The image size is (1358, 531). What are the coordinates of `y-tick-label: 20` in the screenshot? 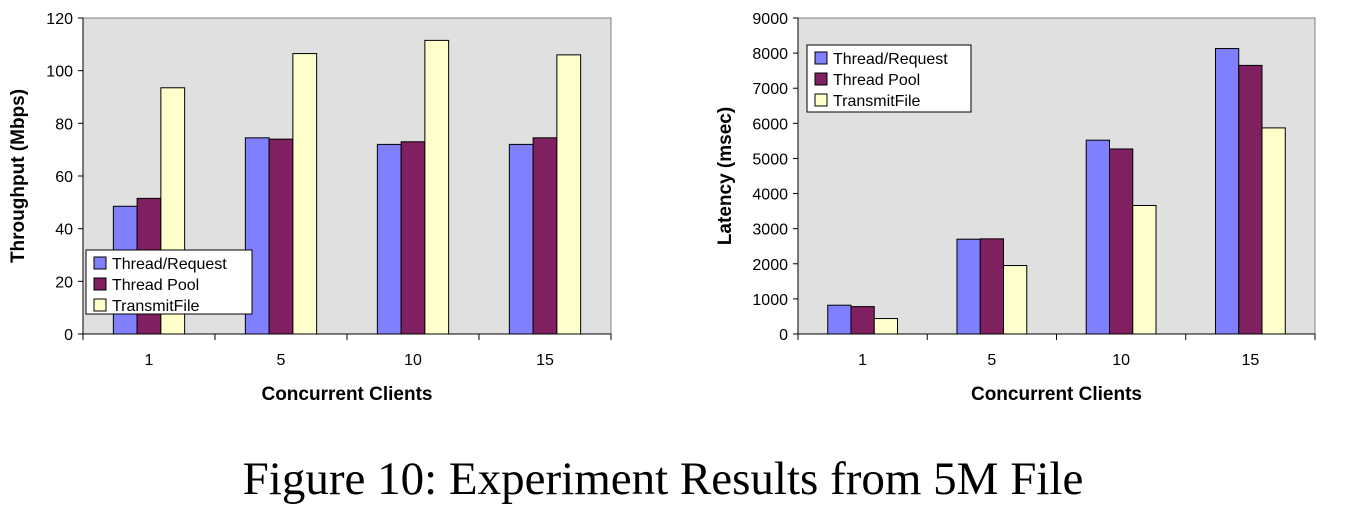 It's located at (64, 282).